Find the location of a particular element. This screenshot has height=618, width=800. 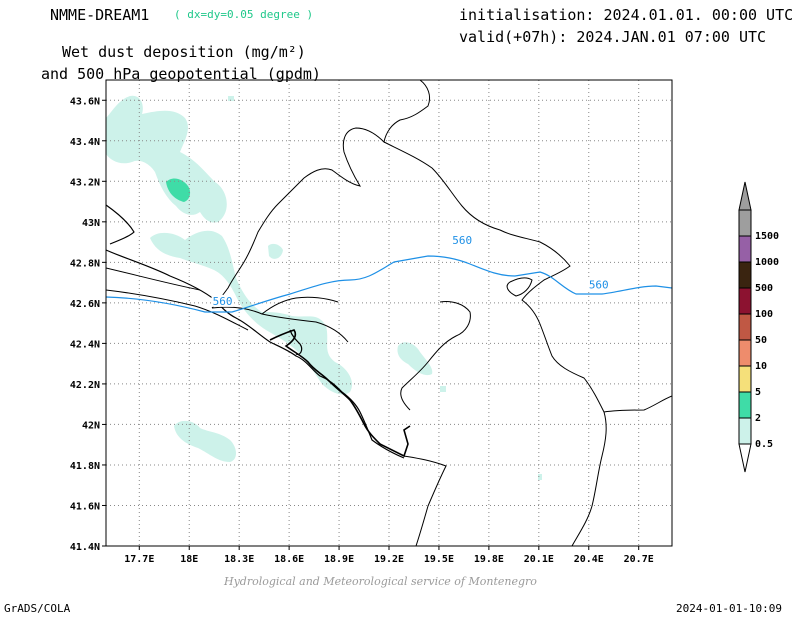

dust-area-medium is located at coordinates (178, 190).